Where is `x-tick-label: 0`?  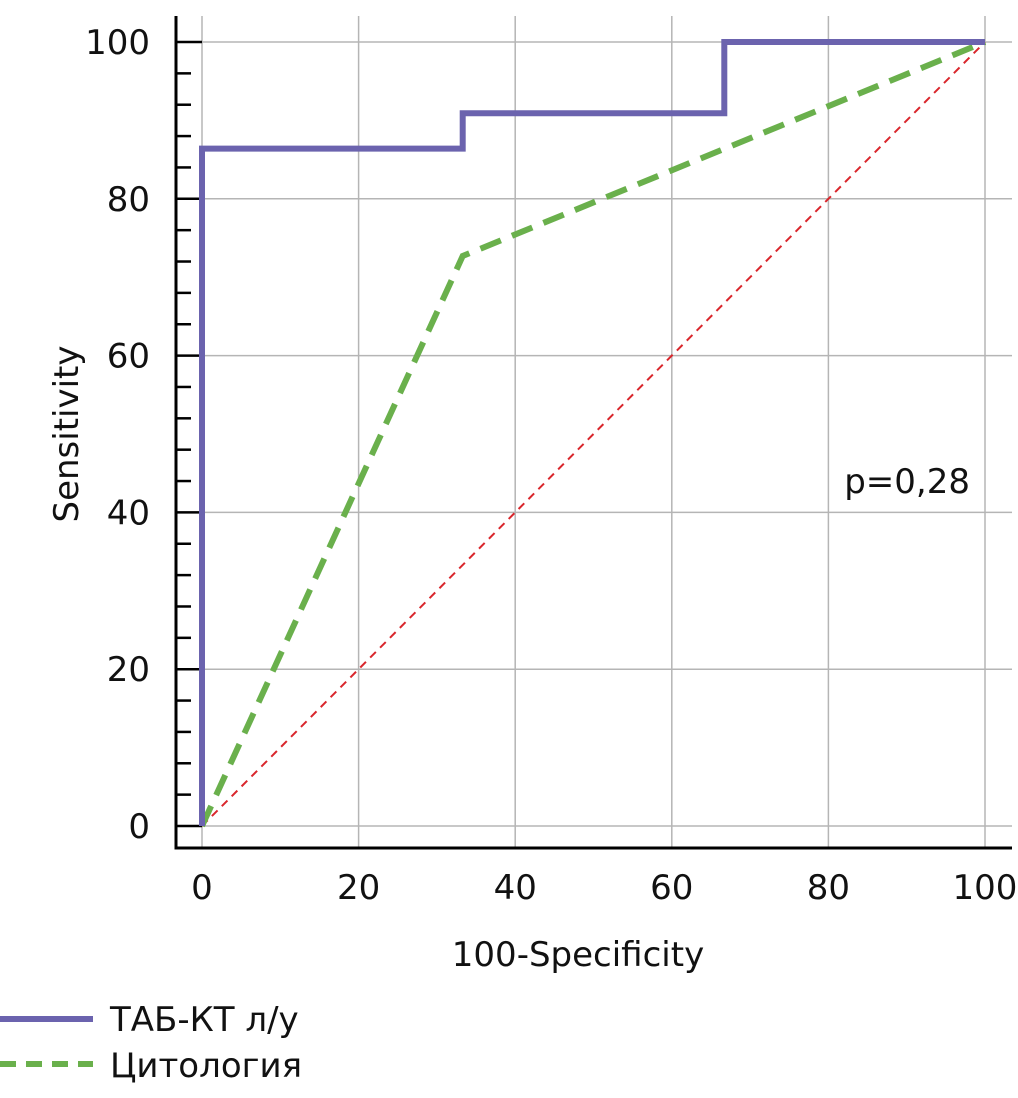
x-tick-label: 0 is located at coordinates (202, 888).